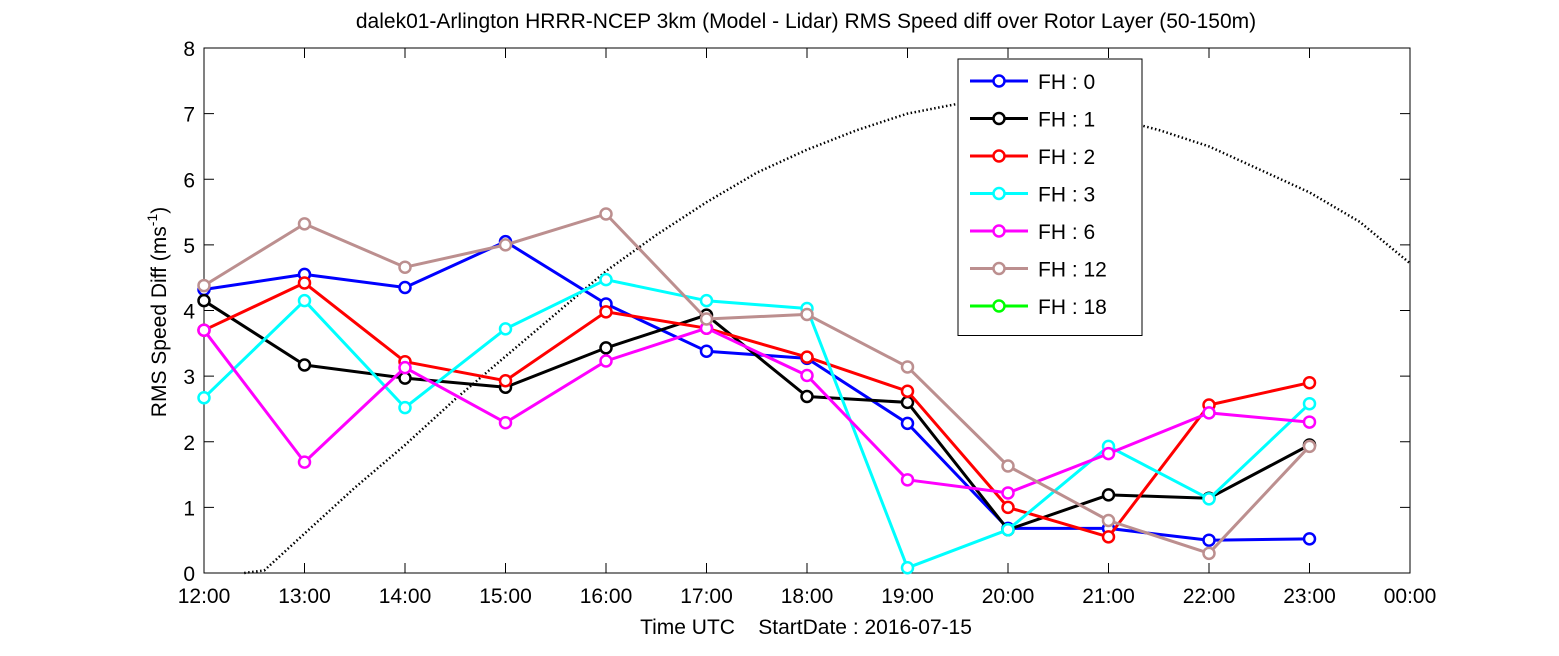  I want to click on legend-item: FH : 2, so click(1032, 157).